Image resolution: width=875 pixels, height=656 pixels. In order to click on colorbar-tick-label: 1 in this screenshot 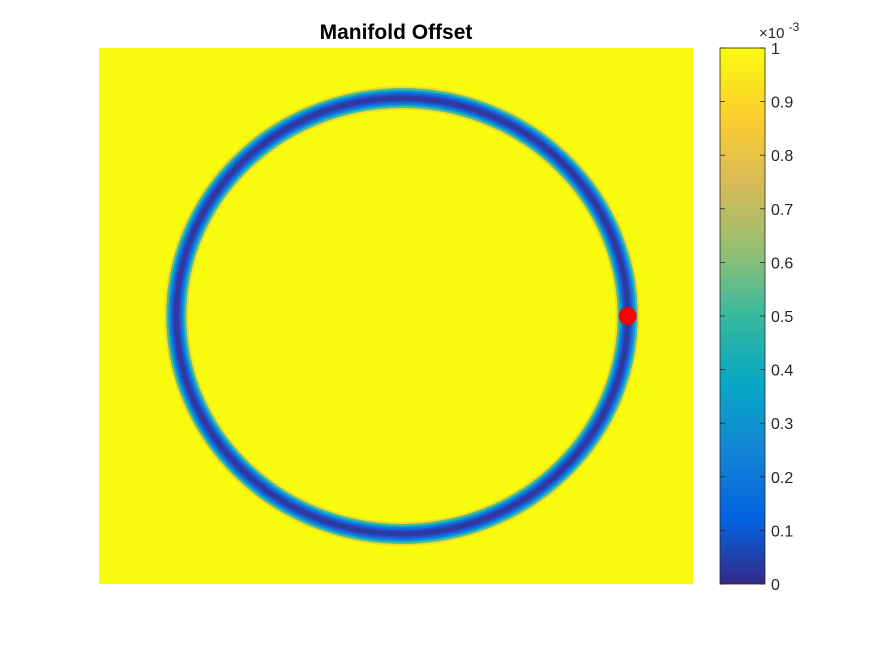, I will do `click(775, 49)`.